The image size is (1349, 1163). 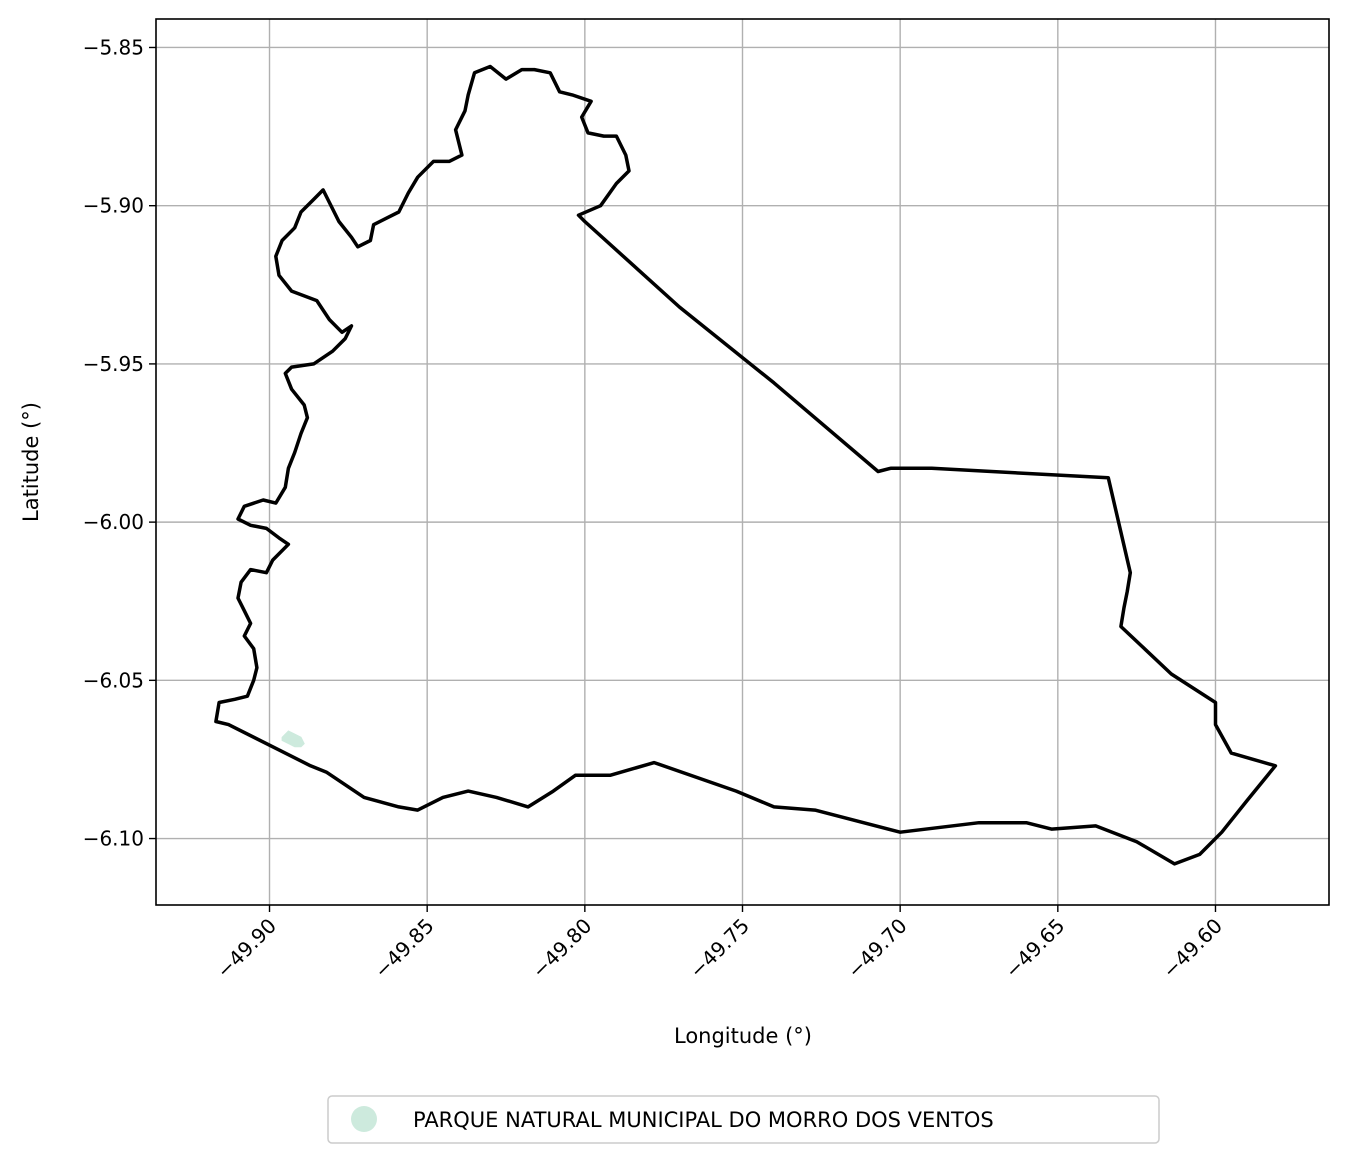 I want to click on y-tick-label: −6.05, so click(x=113, y=680).